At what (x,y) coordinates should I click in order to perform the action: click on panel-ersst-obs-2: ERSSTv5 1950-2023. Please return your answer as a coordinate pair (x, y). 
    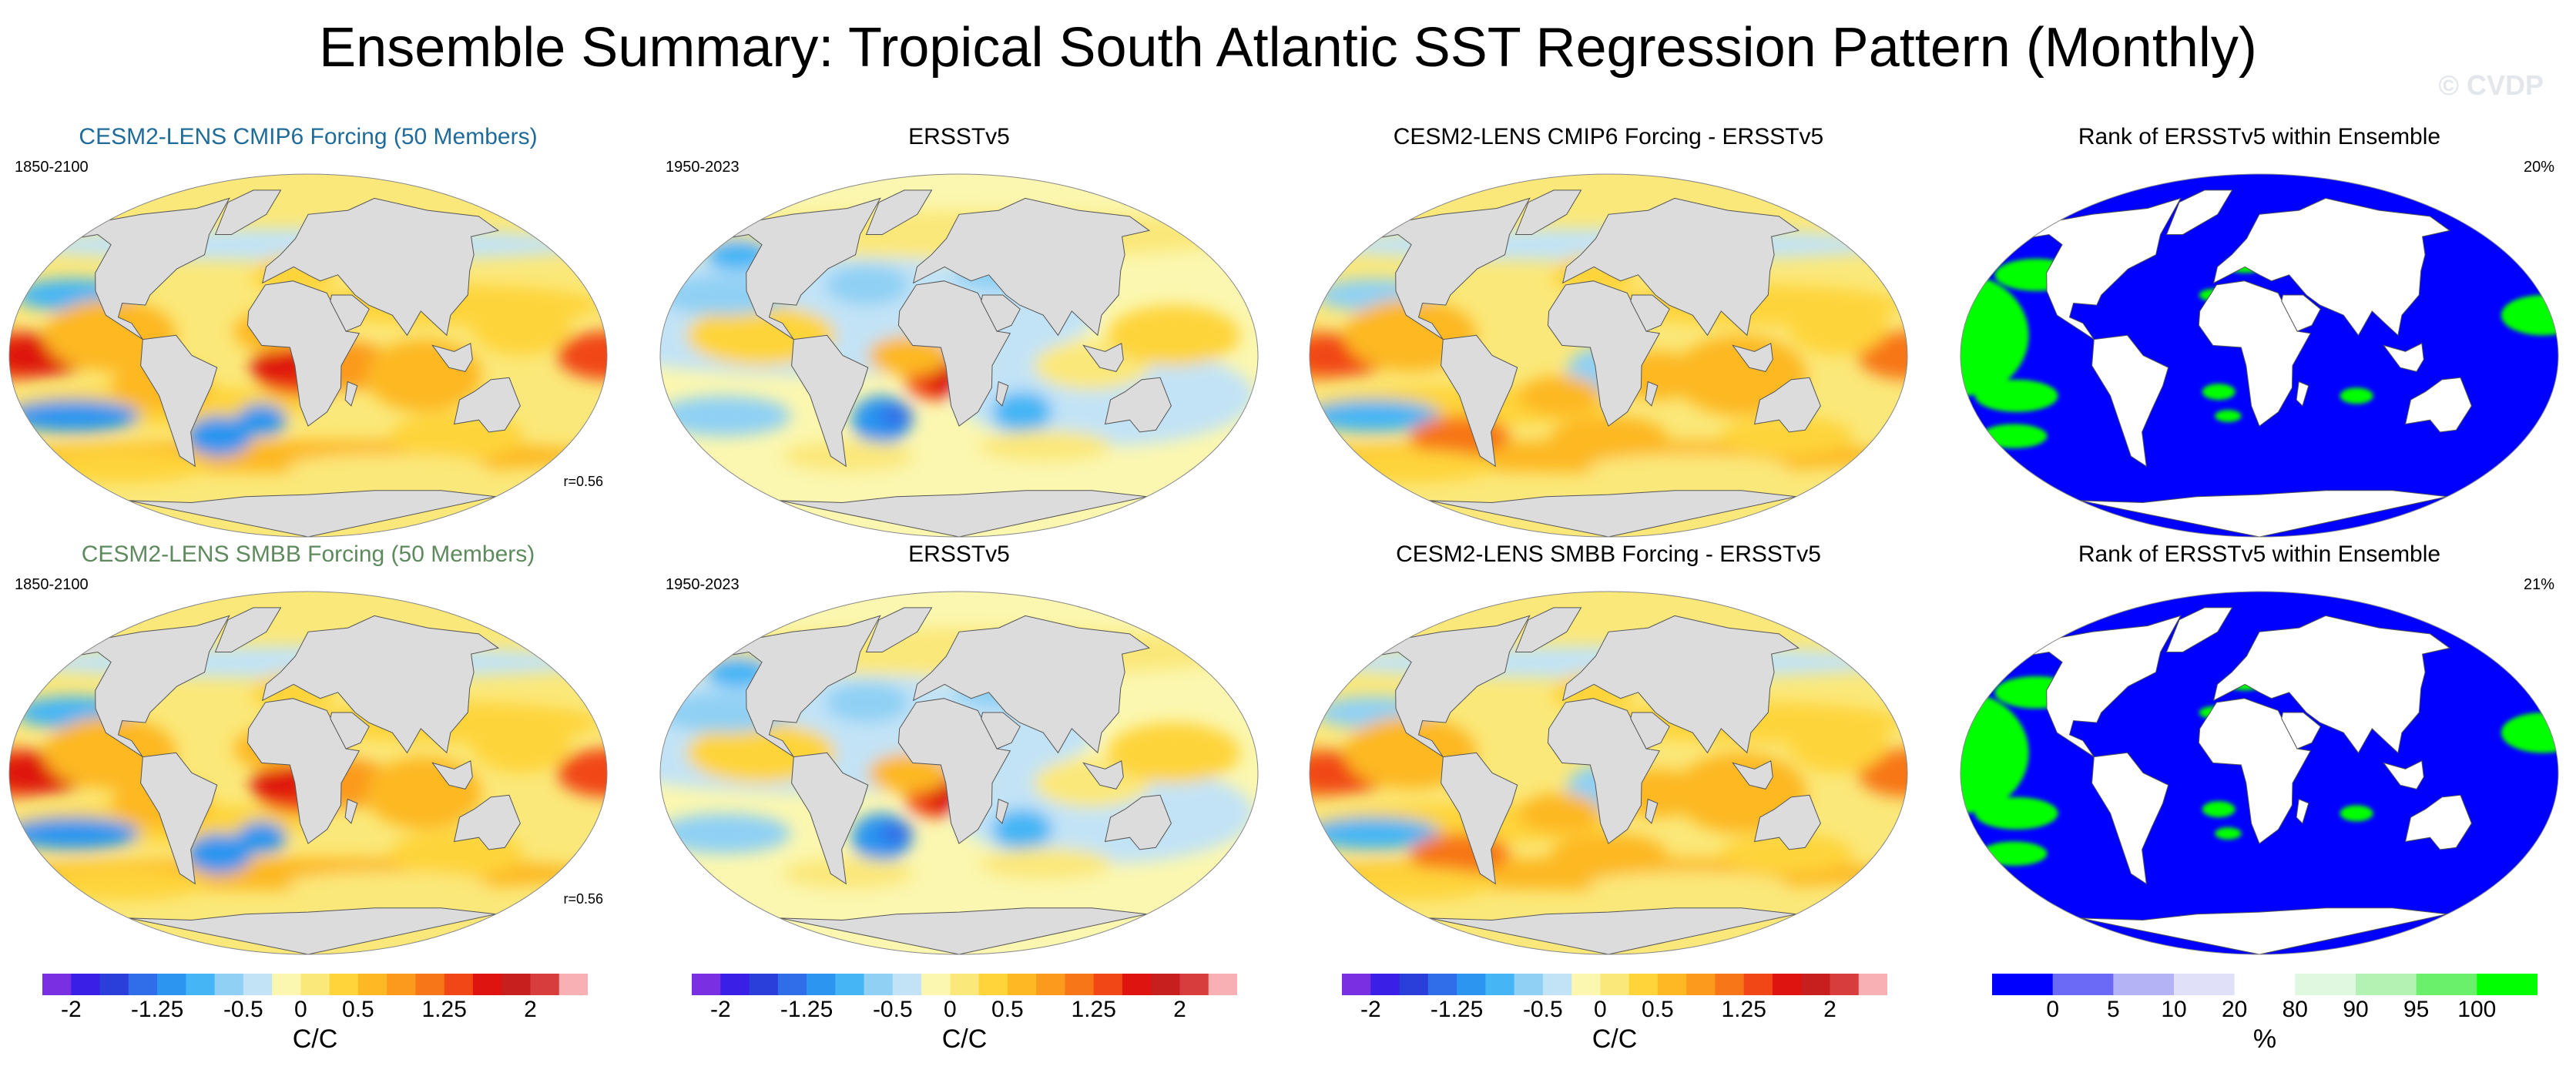
    Looking at the image, I should click on (959, 747).